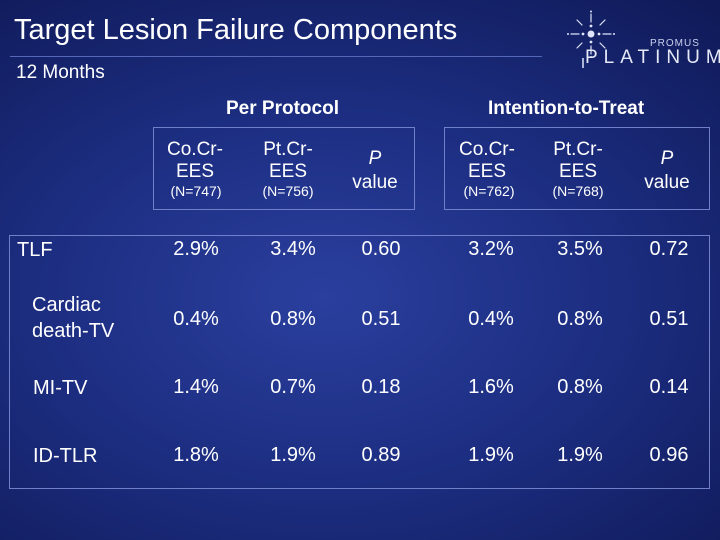 The image size is (720, 540). I want to click on cell-value: 0.89, so click(381, 455).